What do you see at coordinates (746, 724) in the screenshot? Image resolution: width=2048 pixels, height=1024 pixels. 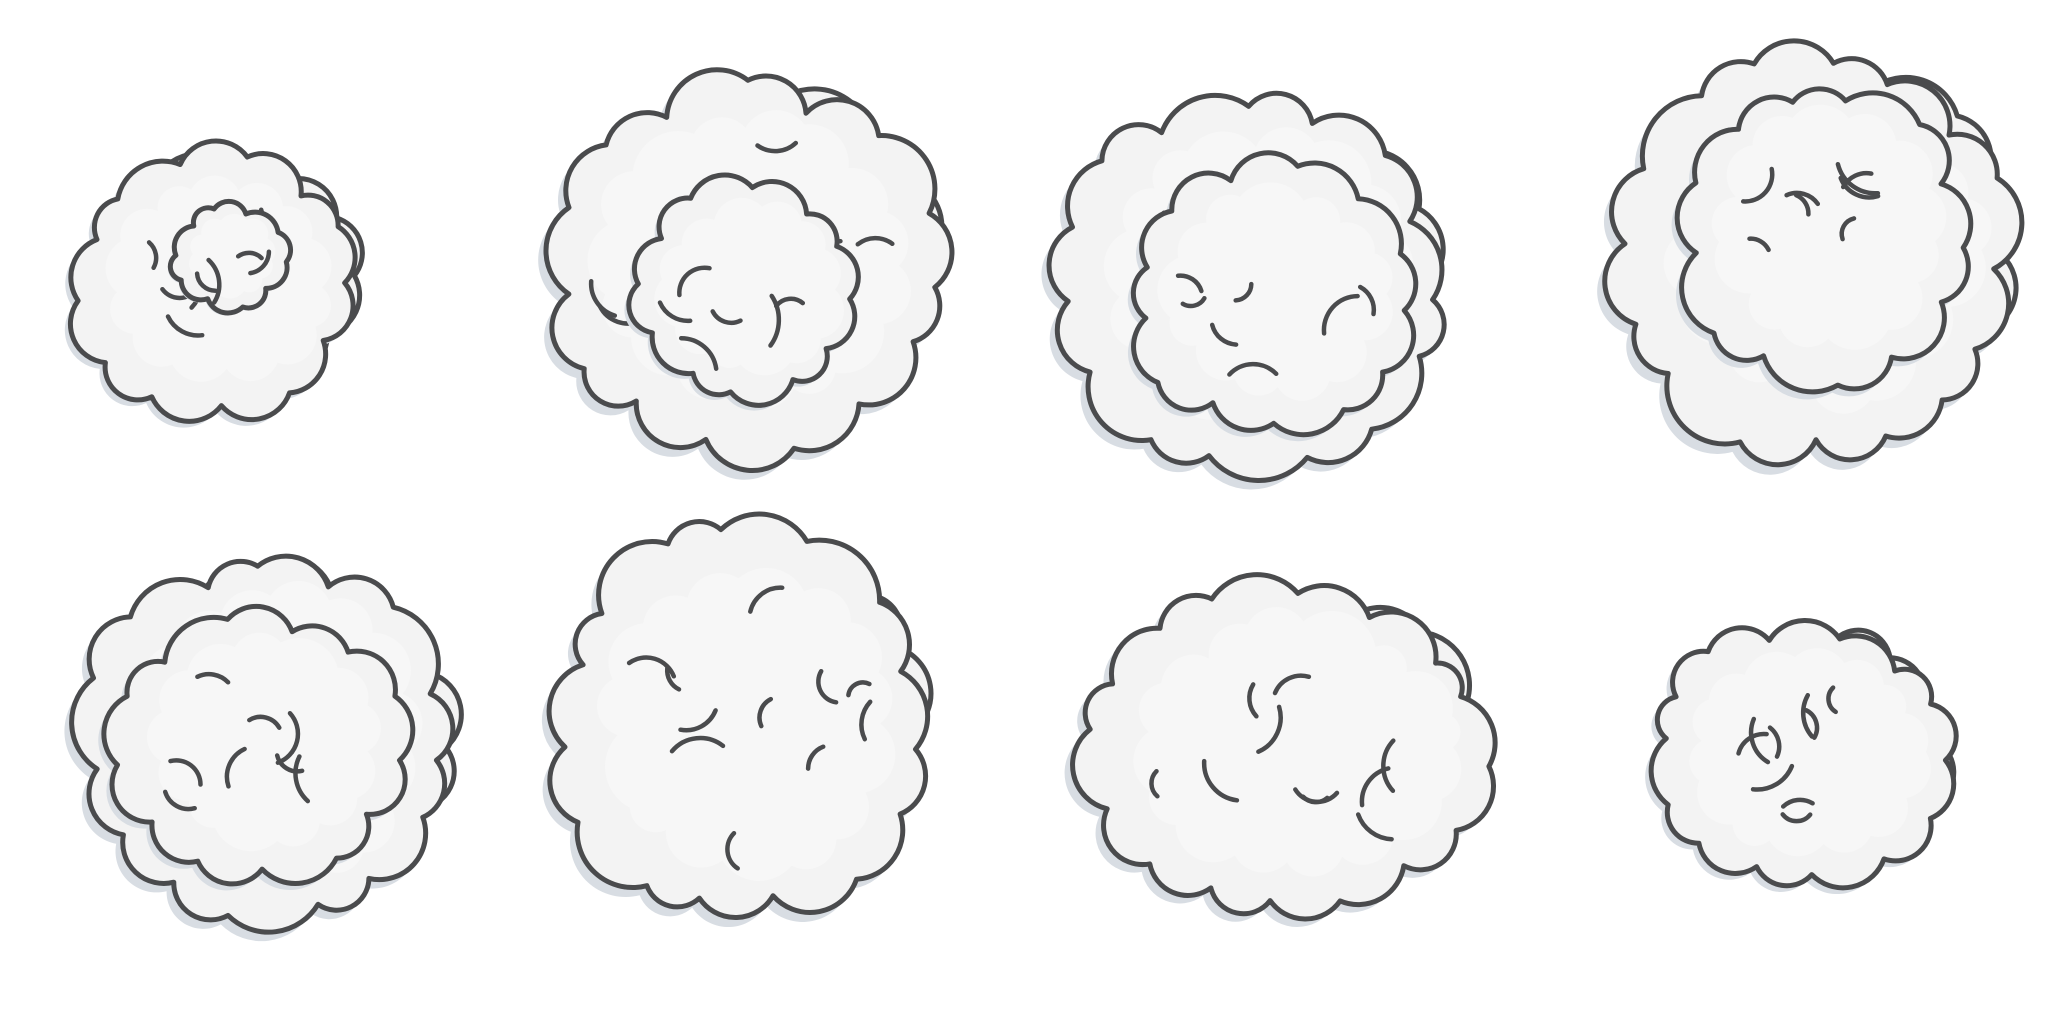 I see `smoke-frame-6-main-highlight` at bounding box center [746, 724].